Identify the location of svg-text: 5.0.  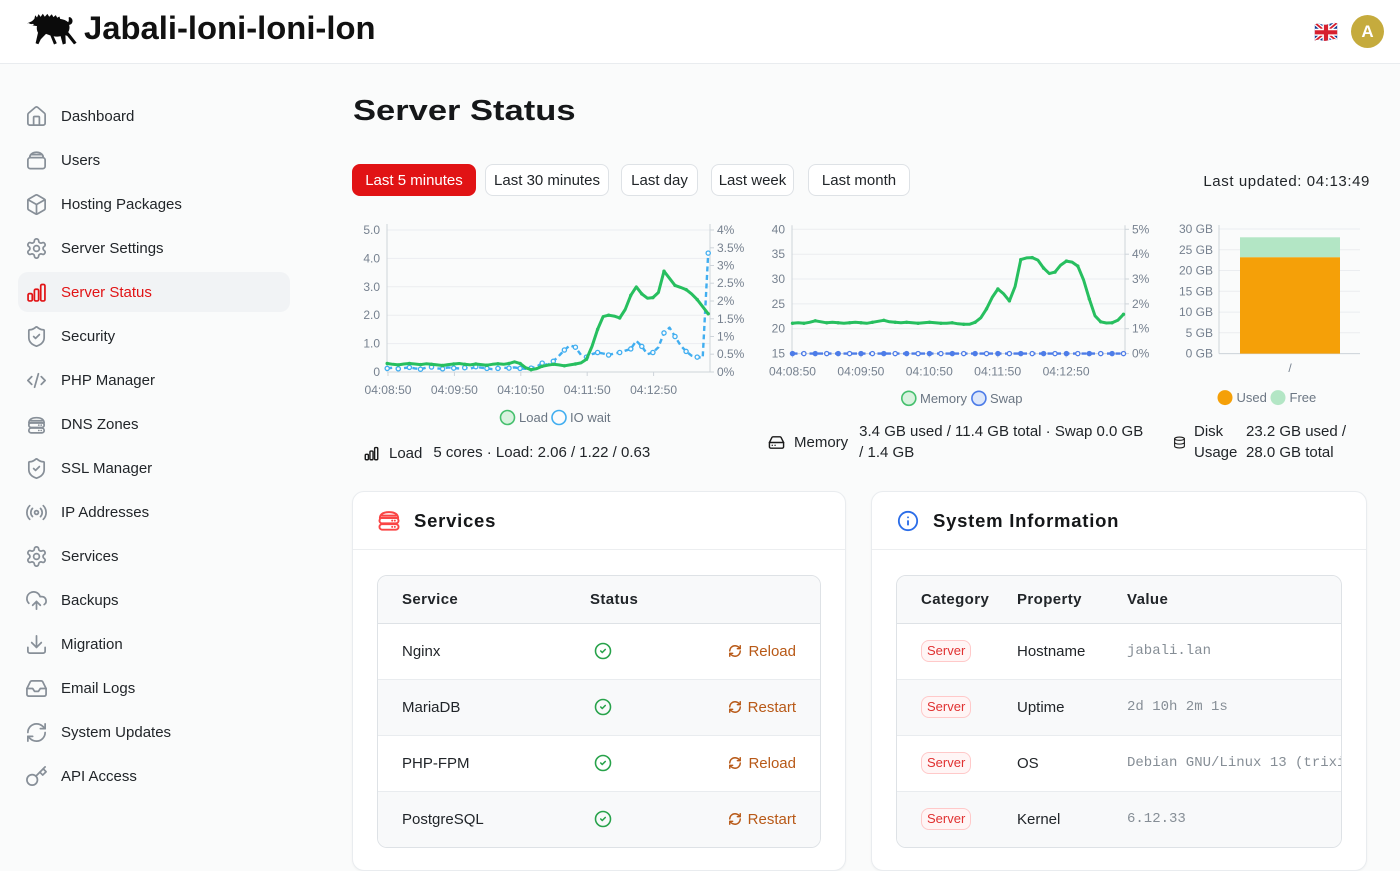
(371, 230).